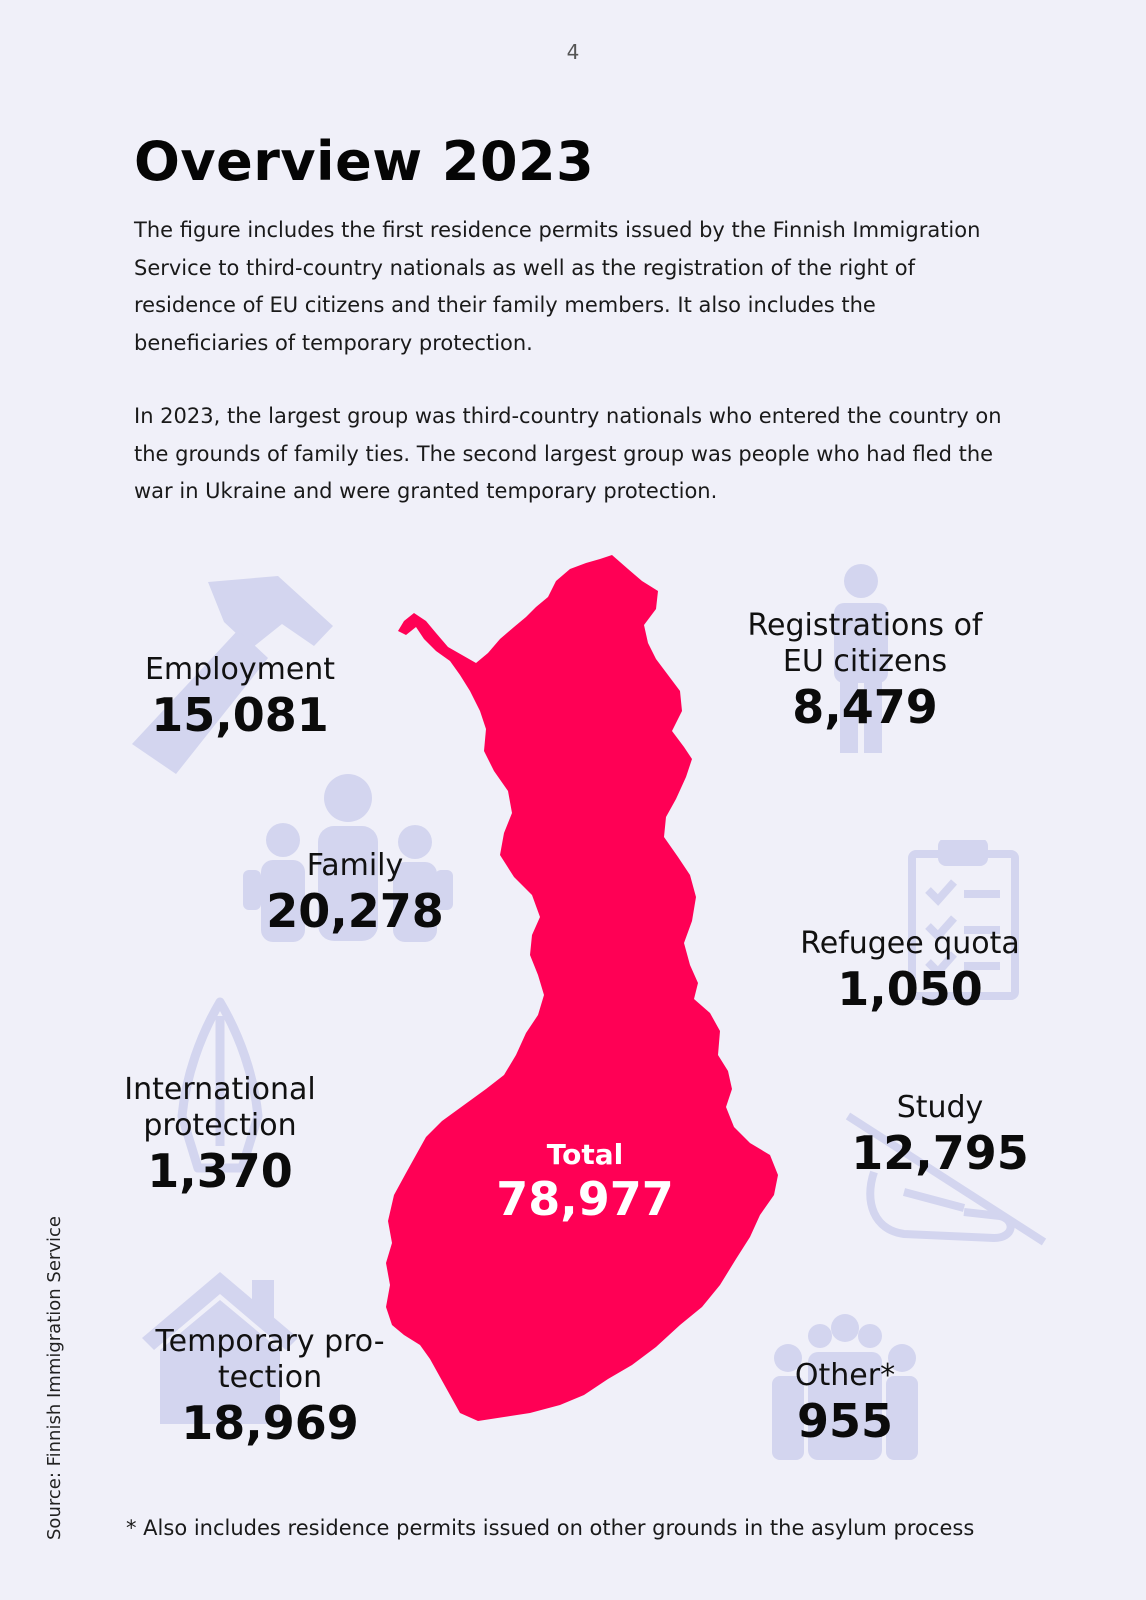 This screenshot has width=1146, height=1600. I want to click on stat-employment: Employment 15,081, so click(240, 697).